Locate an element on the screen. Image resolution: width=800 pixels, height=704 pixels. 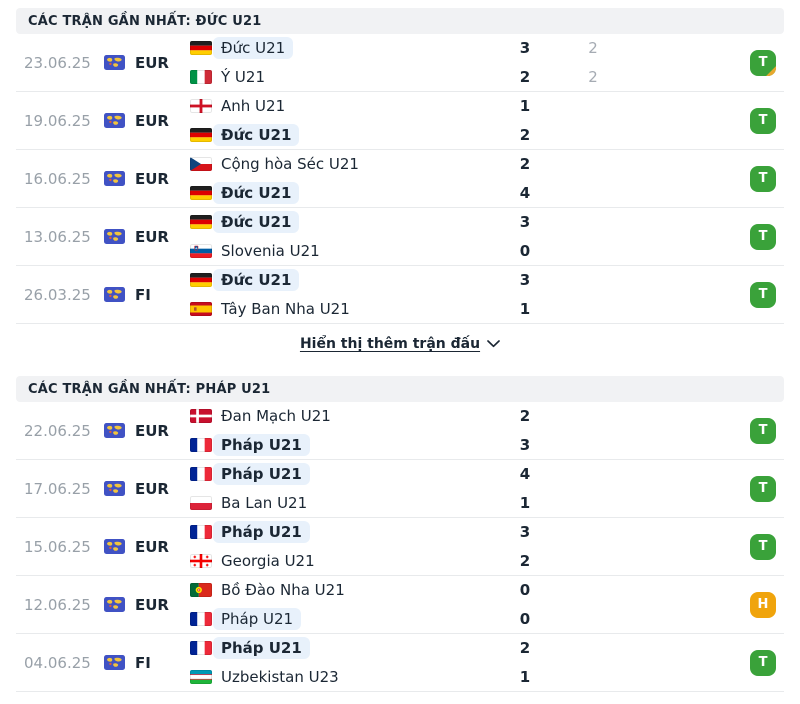
away-team-line: Tây Ban Nha U21 is located at coordinates (346, 309).